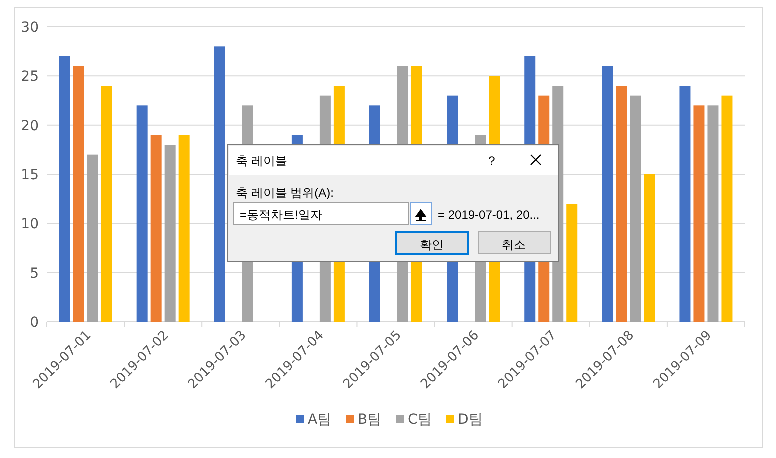 This screenshot has width=776, height=458. I want to click on annotation: ?, so click(492, 161).